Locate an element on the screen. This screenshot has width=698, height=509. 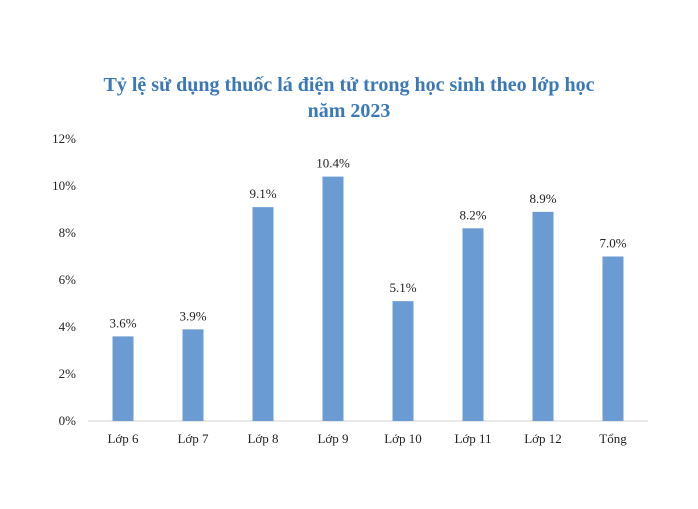
x-tick-label: Lớp 10 is located at coordinates (403, 438).